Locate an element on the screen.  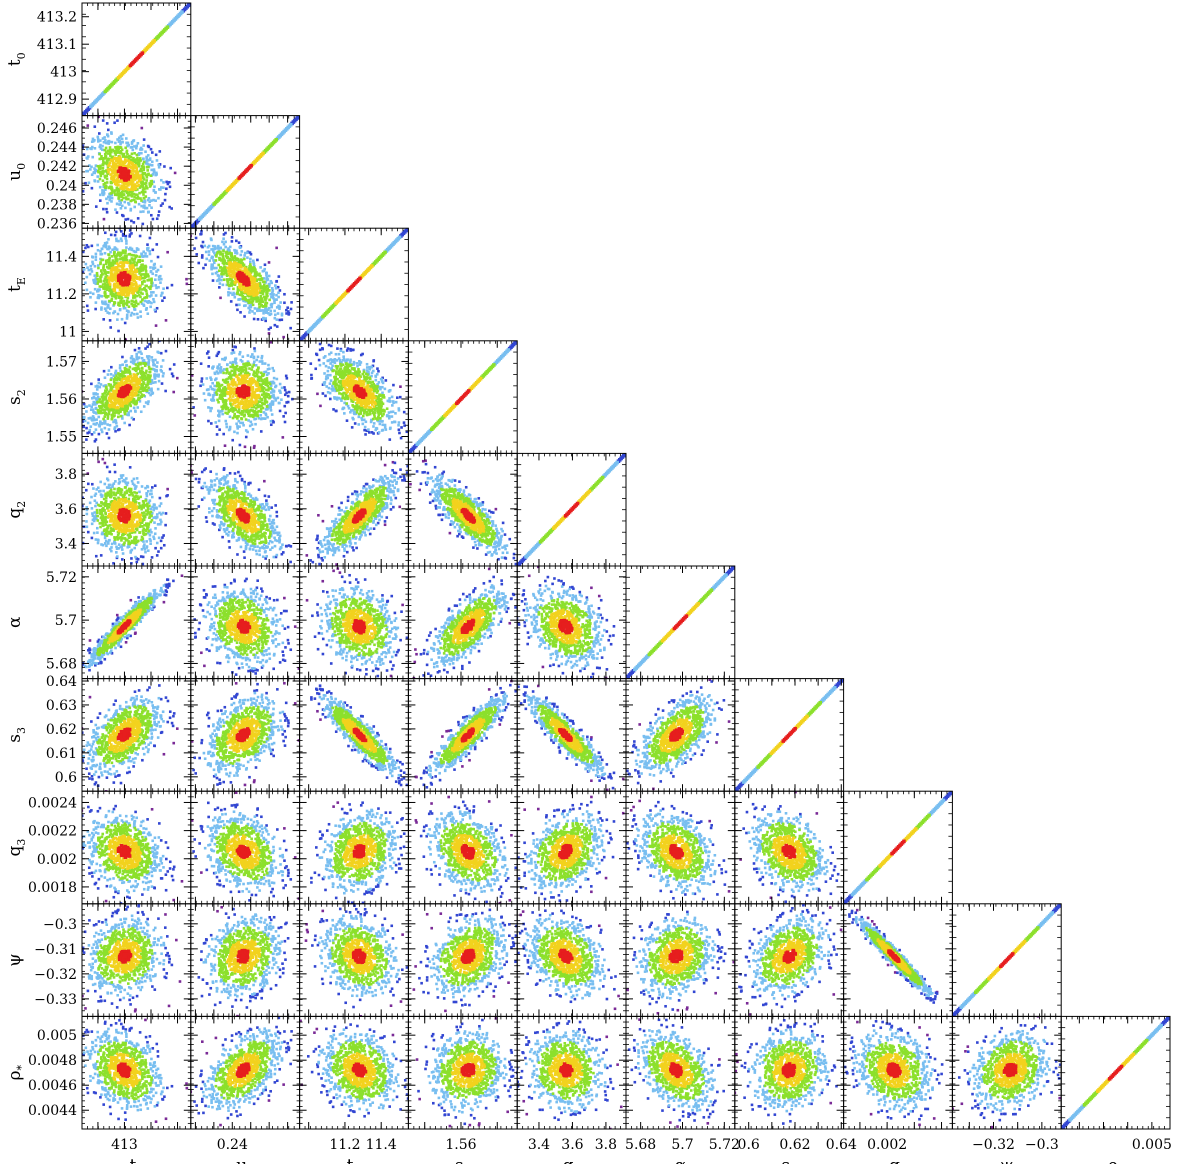
y-tick-label: 11.2 is located at coordinates (61, 295).